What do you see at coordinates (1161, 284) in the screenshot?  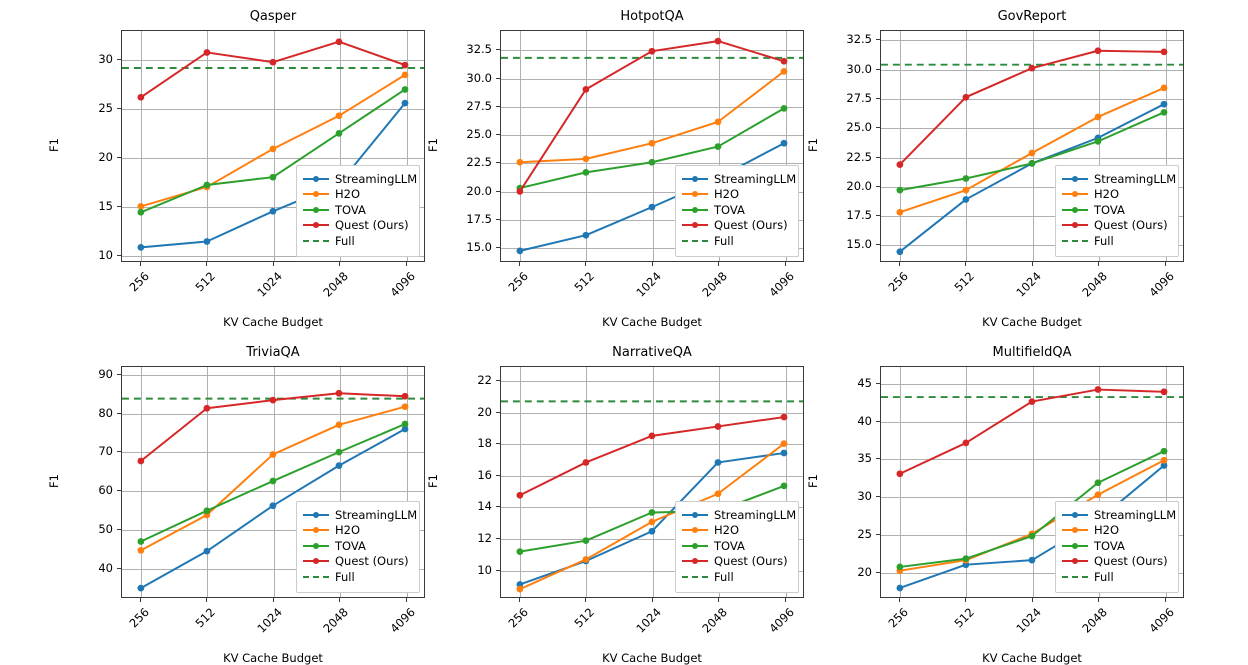 I see `x-tick-label: 4096` at bounding box center [1161, 284].